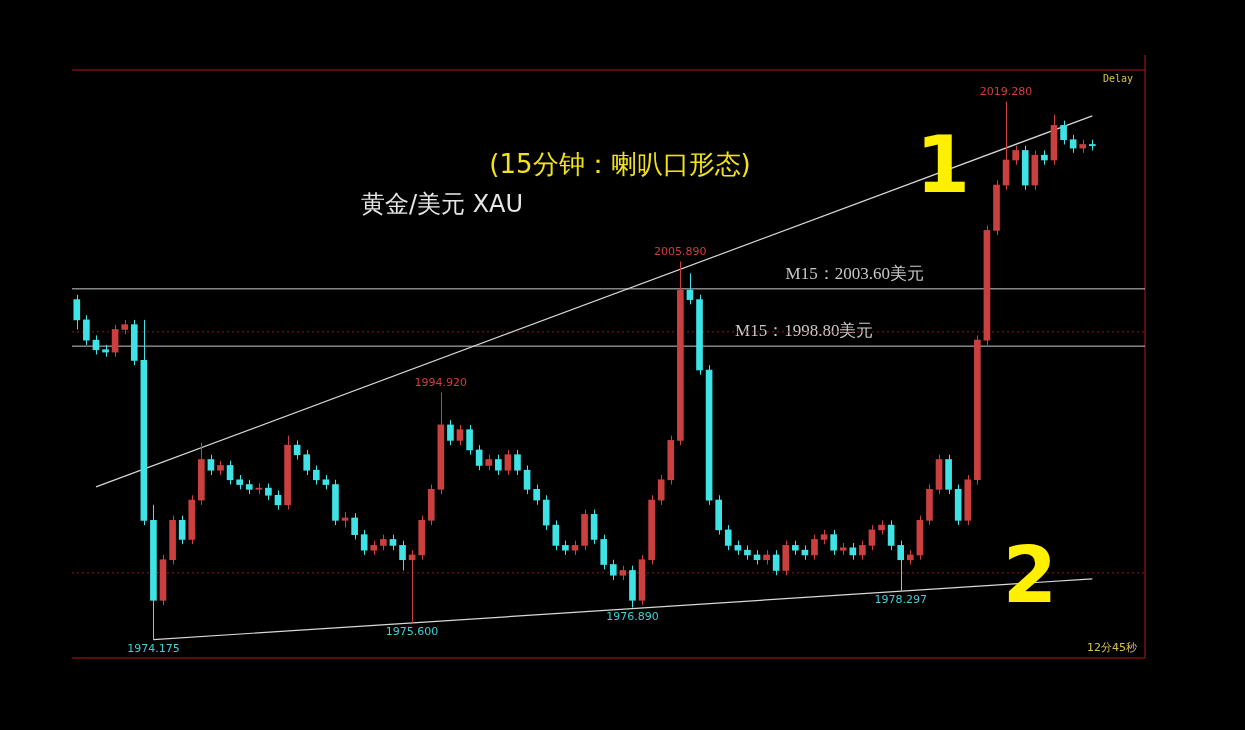 This screenshot has height=730, width=1245. Describe the element at coordinates (153, 649) in the screenshot. I see `annotation: 1974.175` at that location.